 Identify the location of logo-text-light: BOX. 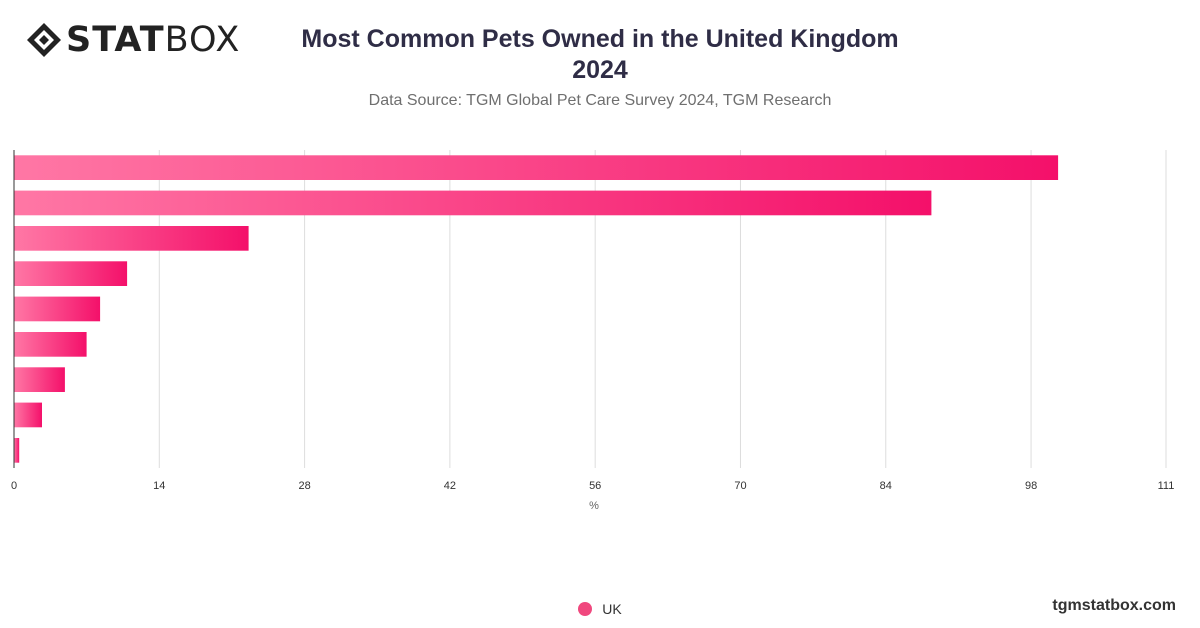
(202, 40).